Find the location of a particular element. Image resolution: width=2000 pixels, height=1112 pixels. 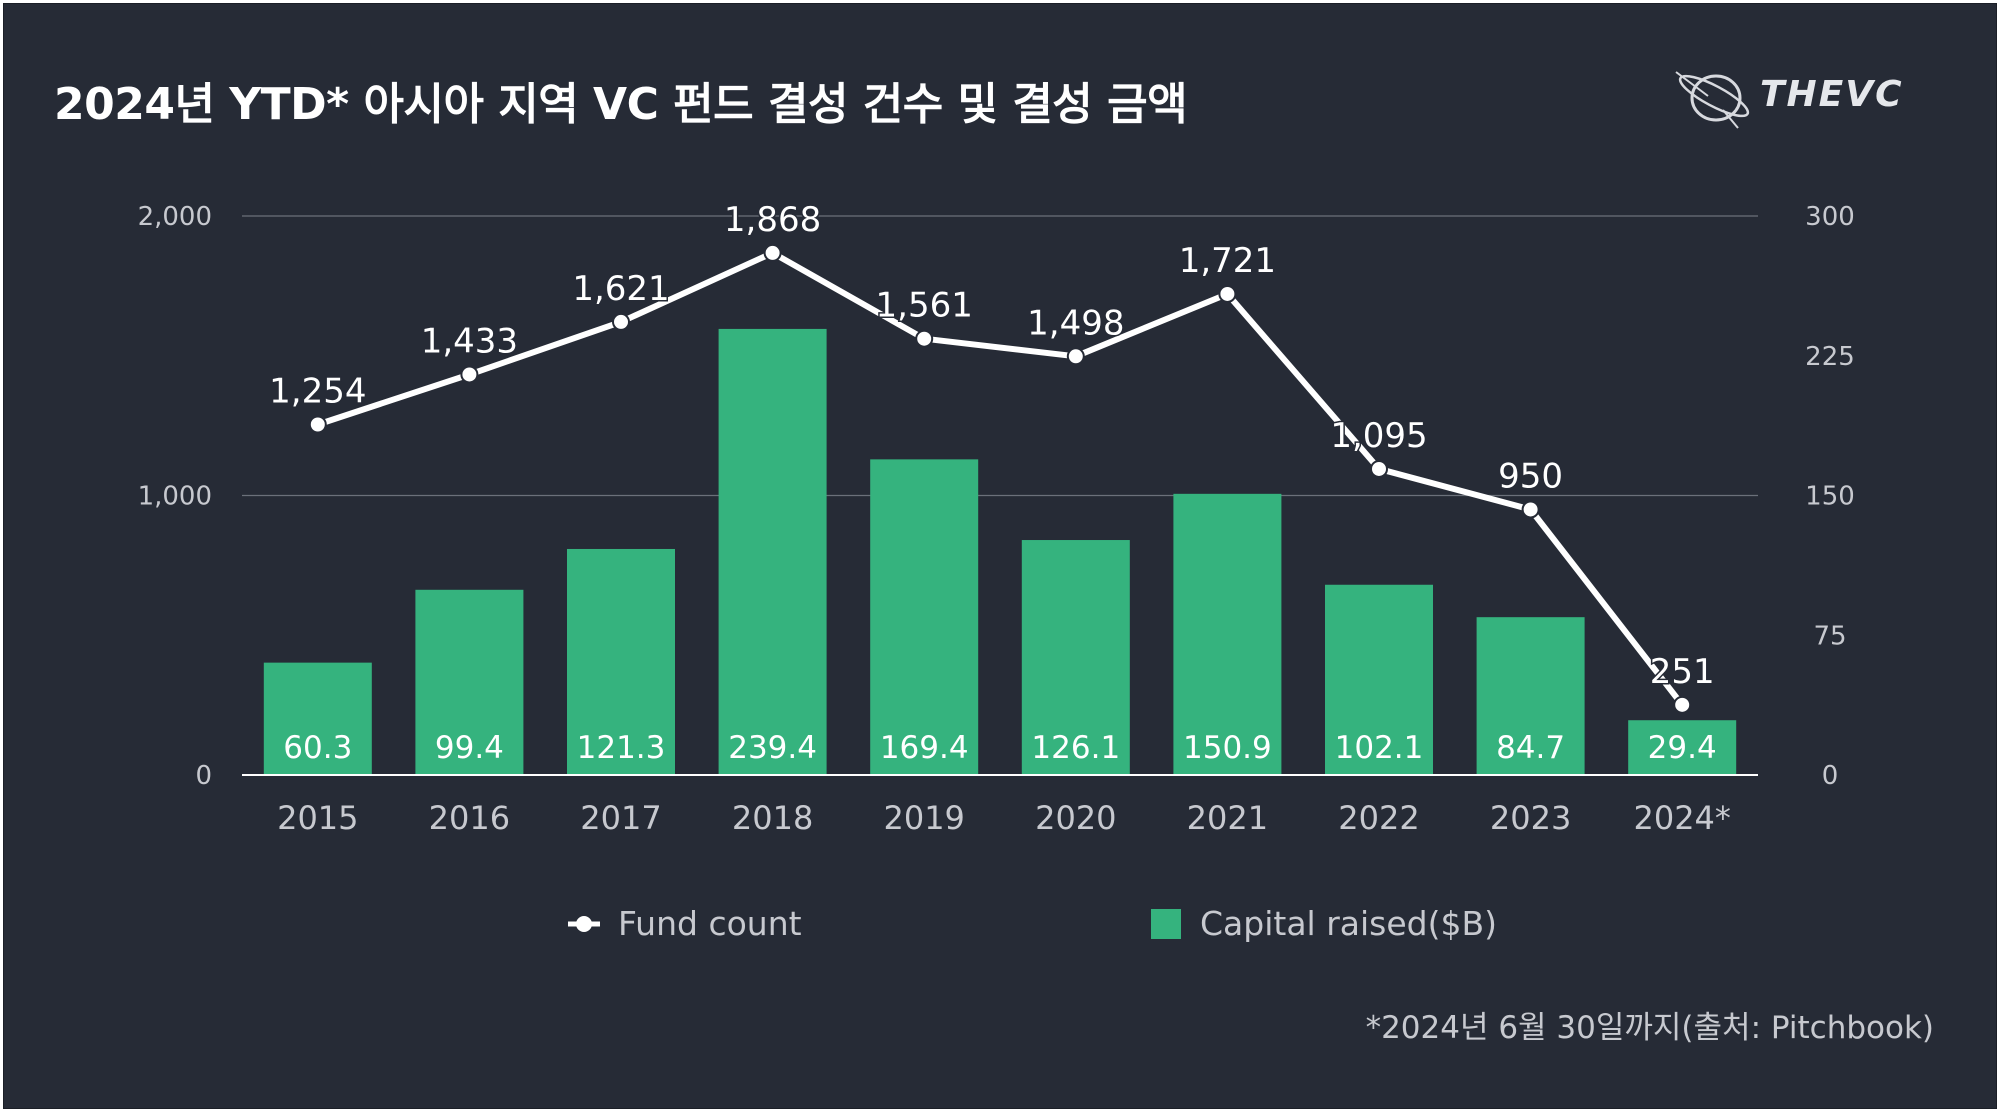

y-right-tick-label: 150 is located at coordinates (1830, 497).